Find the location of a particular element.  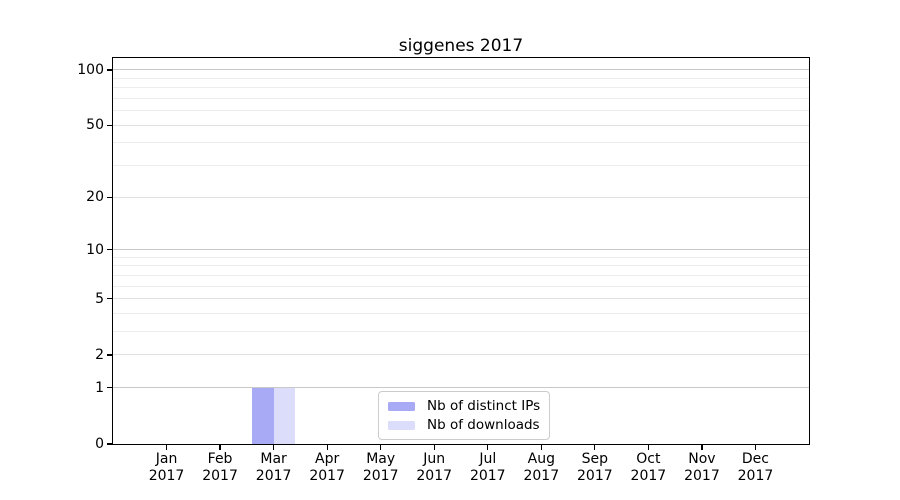

x-tick-label: Feb 2017 is located at coordinates (220, 468).